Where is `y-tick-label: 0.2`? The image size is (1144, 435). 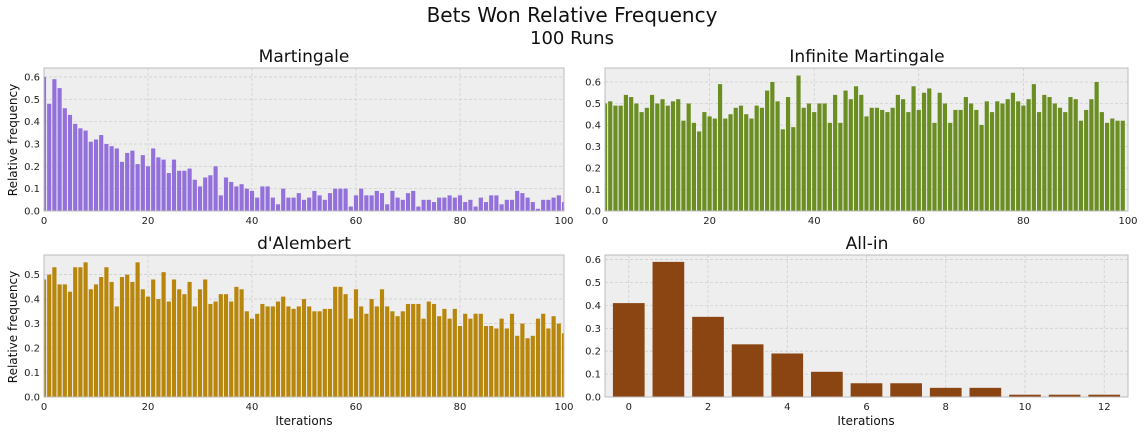 y-tick-label: 0.2 is located at coordinates (32, 349).